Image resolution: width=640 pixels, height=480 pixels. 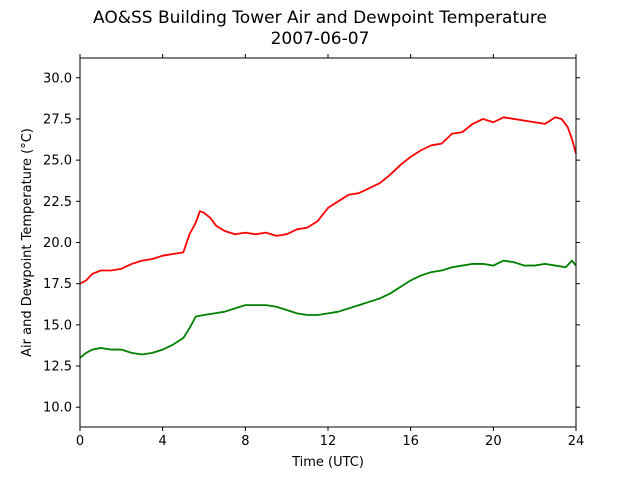 I want to click on x-tick-label: 8, so click(x=245, y=441).